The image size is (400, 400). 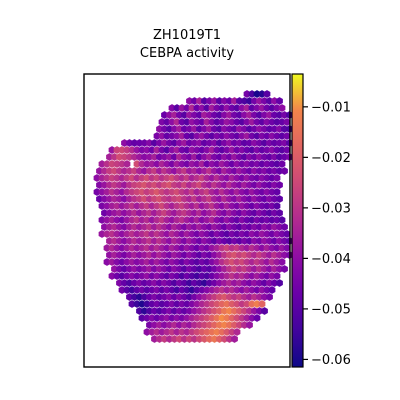 I want to click on colorbar-frame, so click(x=297, y=220).